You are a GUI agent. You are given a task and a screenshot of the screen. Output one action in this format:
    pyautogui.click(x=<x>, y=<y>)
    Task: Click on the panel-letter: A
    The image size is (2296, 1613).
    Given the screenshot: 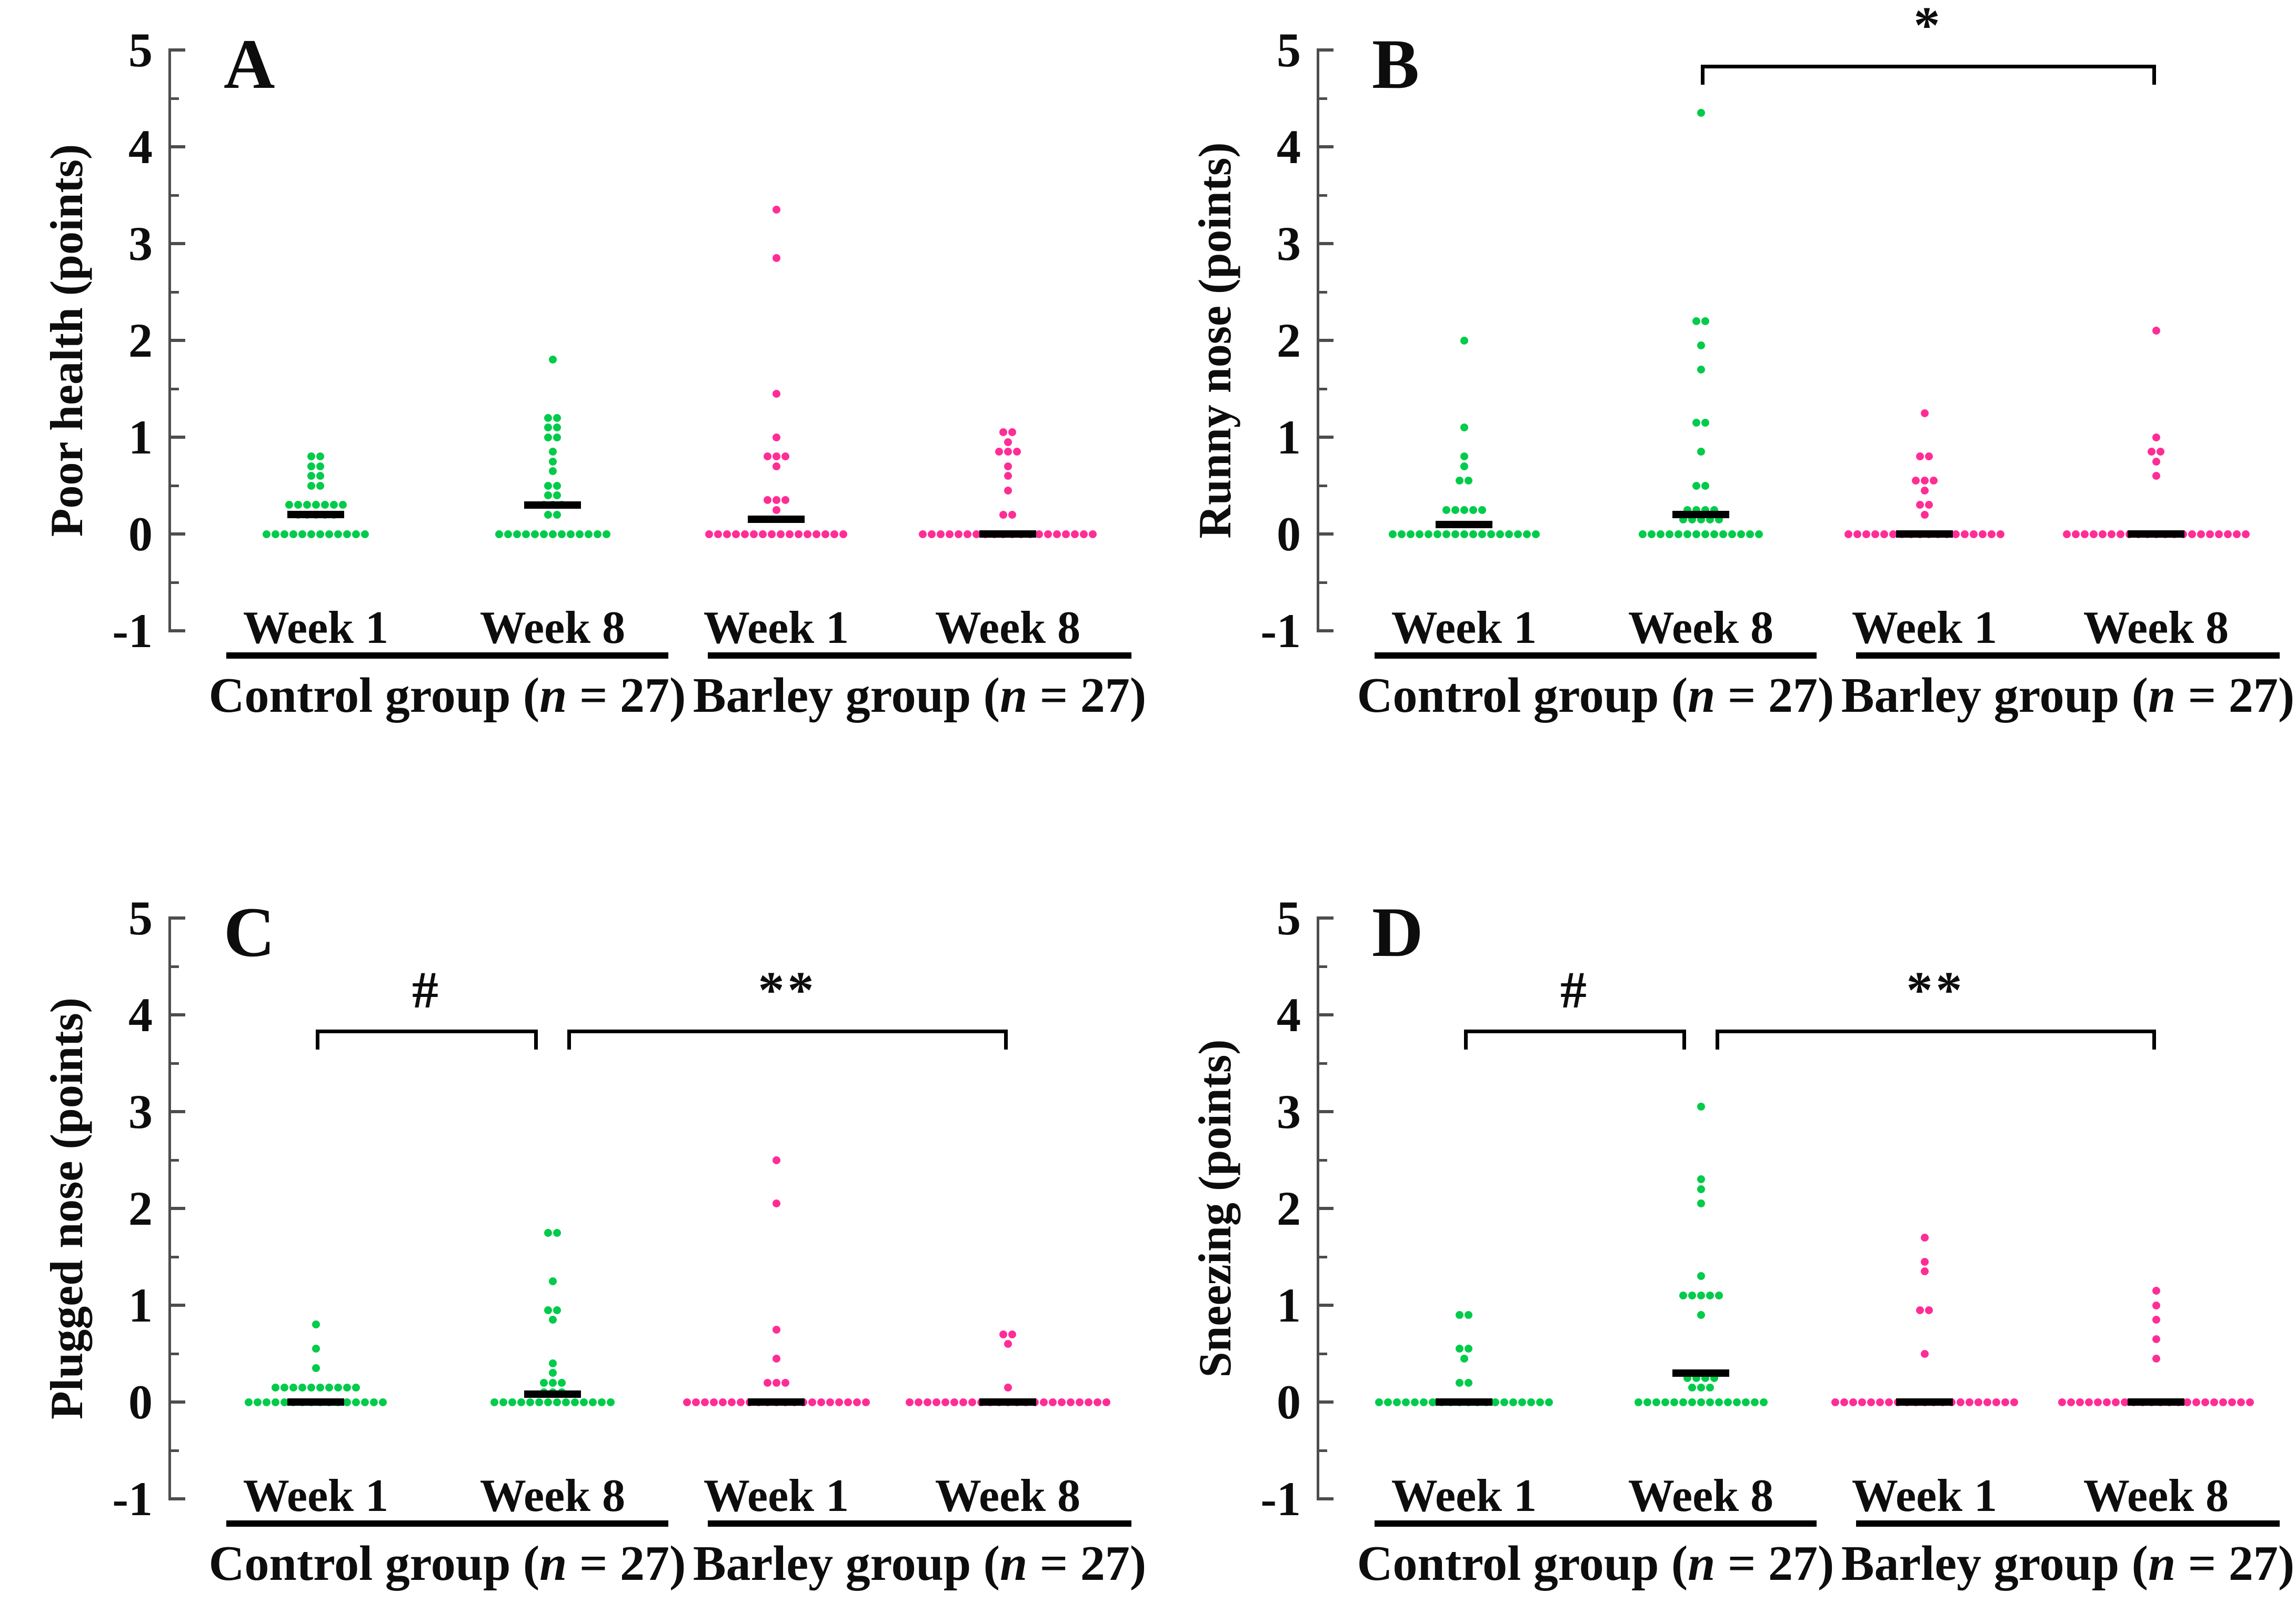 What is the action you would take?
    pyautogui.click(x=249, y=64)
    